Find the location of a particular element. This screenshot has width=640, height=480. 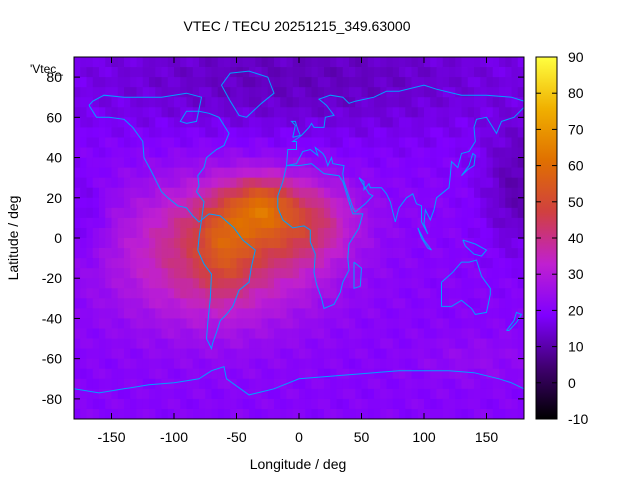

x-tick-label: -150 is located at coordinates (111, 437).